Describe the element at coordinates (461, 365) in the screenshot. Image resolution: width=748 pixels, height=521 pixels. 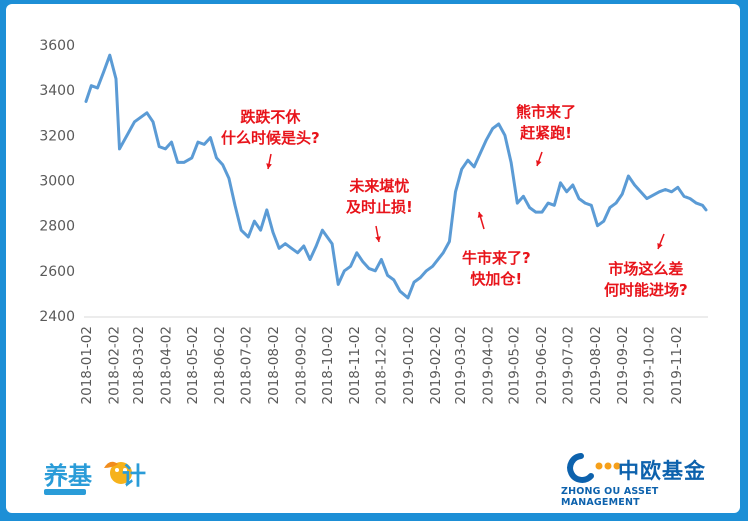
I see `x-tick-label: 2019-03-02` at that location.